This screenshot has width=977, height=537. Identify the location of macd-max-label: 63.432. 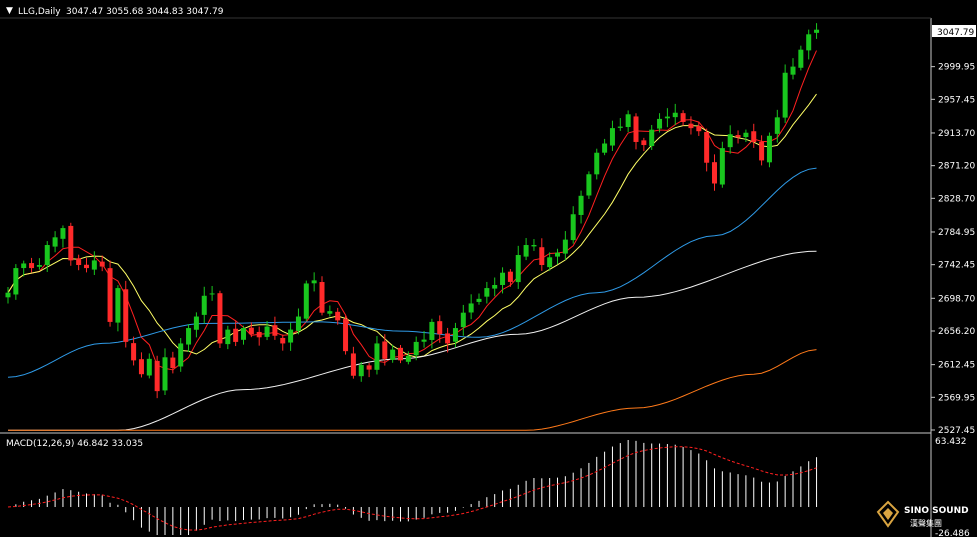
(951, 442).